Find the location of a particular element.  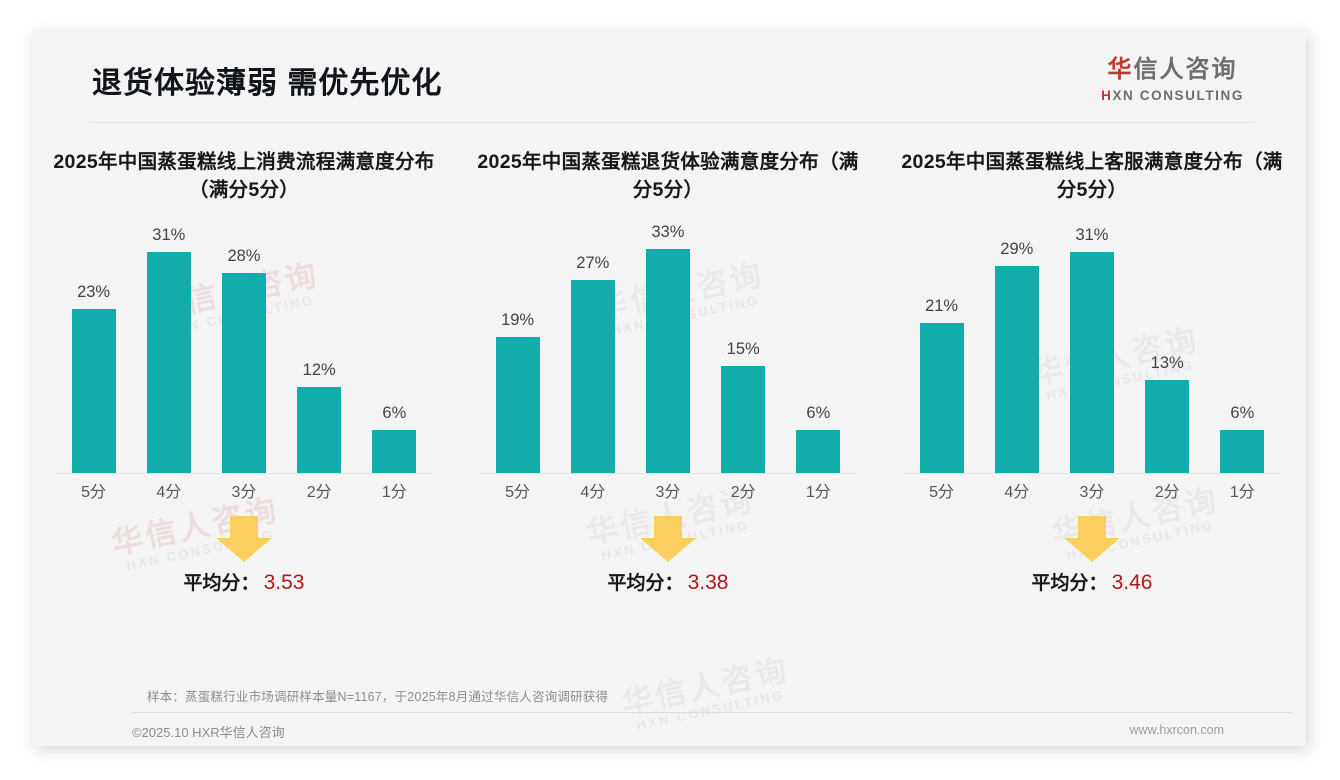

average-score: 平均分： 3.38 is located at coordinates (668, 581).